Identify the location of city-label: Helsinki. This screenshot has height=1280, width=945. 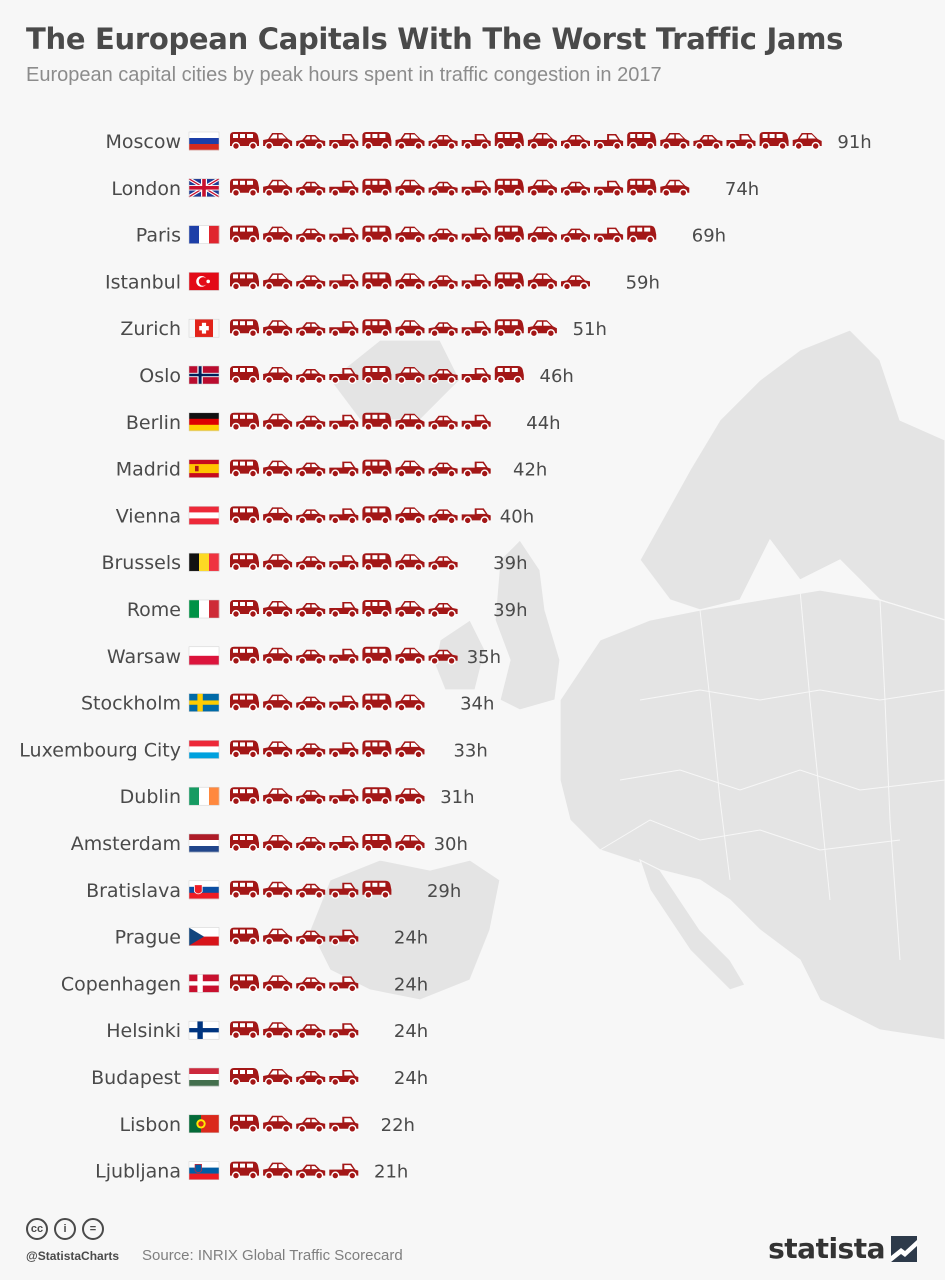
(143, 1031).